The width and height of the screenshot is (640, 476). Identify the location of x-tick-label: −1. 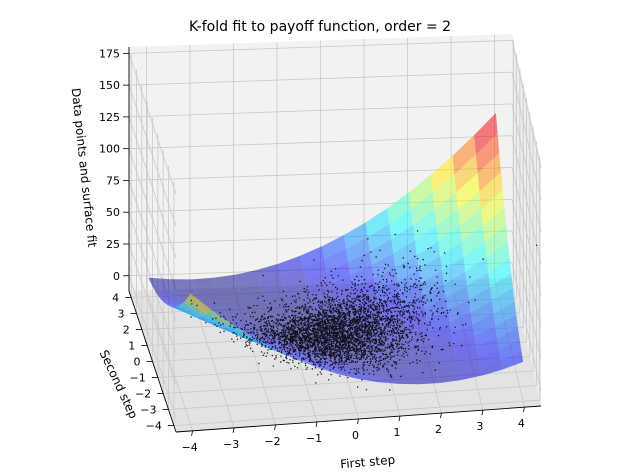
(314, 438).